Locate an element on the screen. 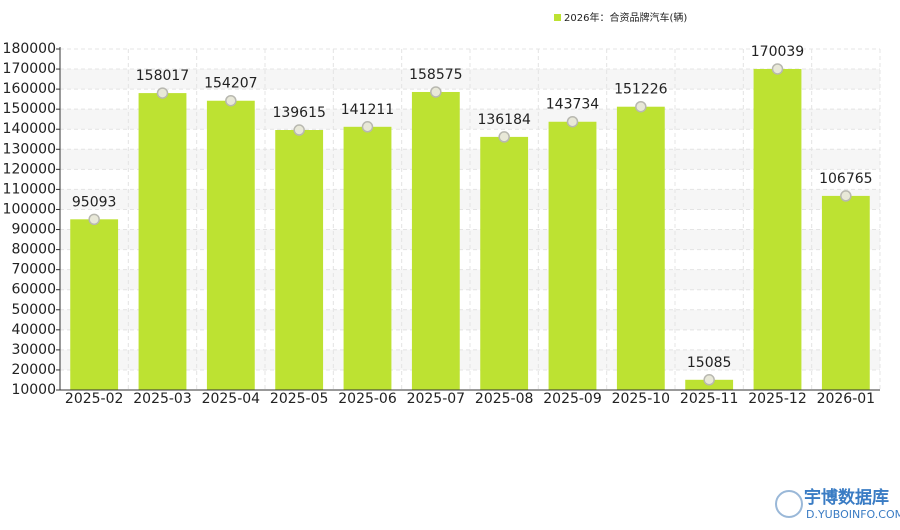  watermark-name: 宇博数据库 is located at coordinates (846, 497).